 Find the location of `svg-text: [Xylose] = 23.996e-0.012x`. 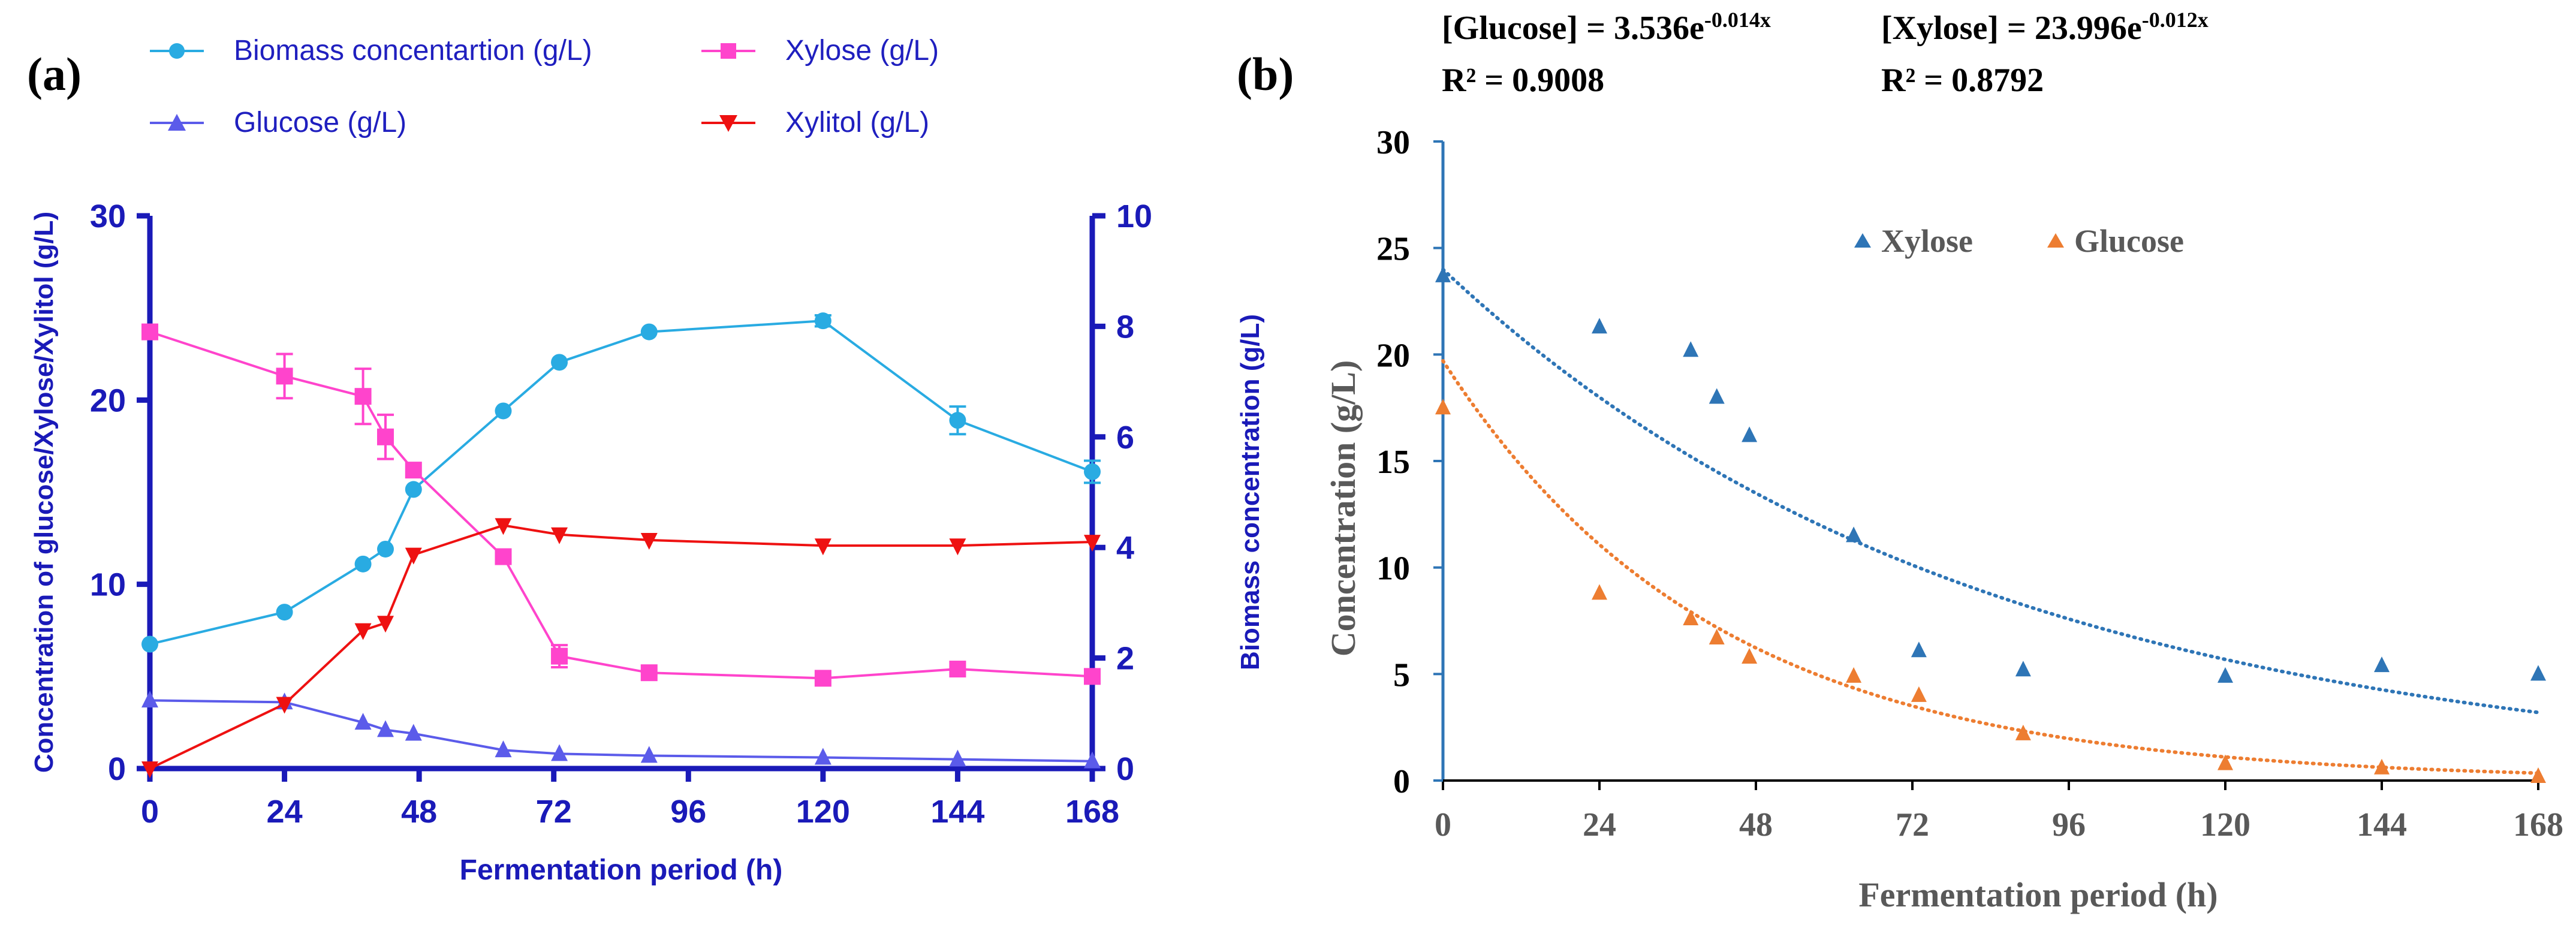

svg-text: [Xylose] = 23.996e-0.012x is located at coordinates (2045, 28).